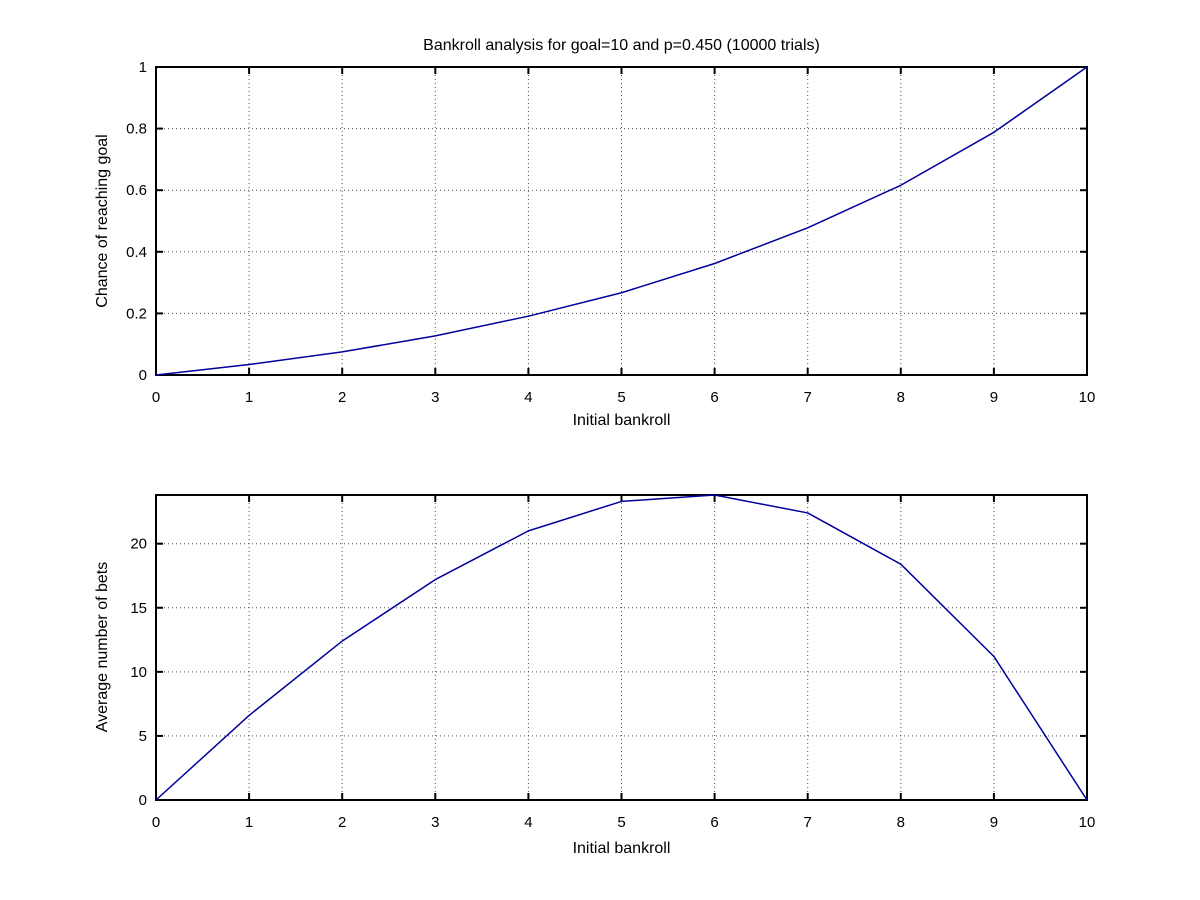 The width and height of the screenshot is (1200, 900). What do you see at coordinates (136, 129) in the screenshot?
I see `top-plot-y-tick-label: 0.8` at bounding box center [136, 129].